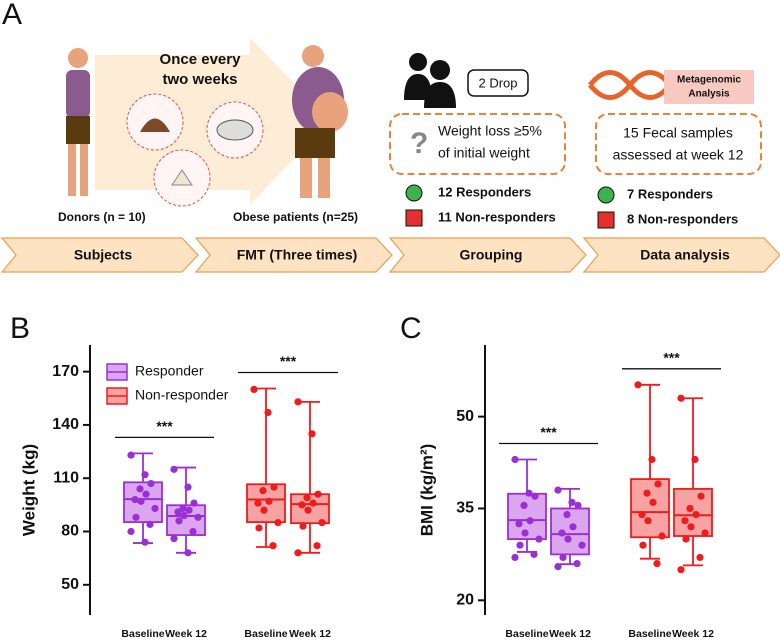  What do you see at coordinates (169, 371) in the screenshot?
I see `legend-label: Responder` at bounding box center [169, 371].